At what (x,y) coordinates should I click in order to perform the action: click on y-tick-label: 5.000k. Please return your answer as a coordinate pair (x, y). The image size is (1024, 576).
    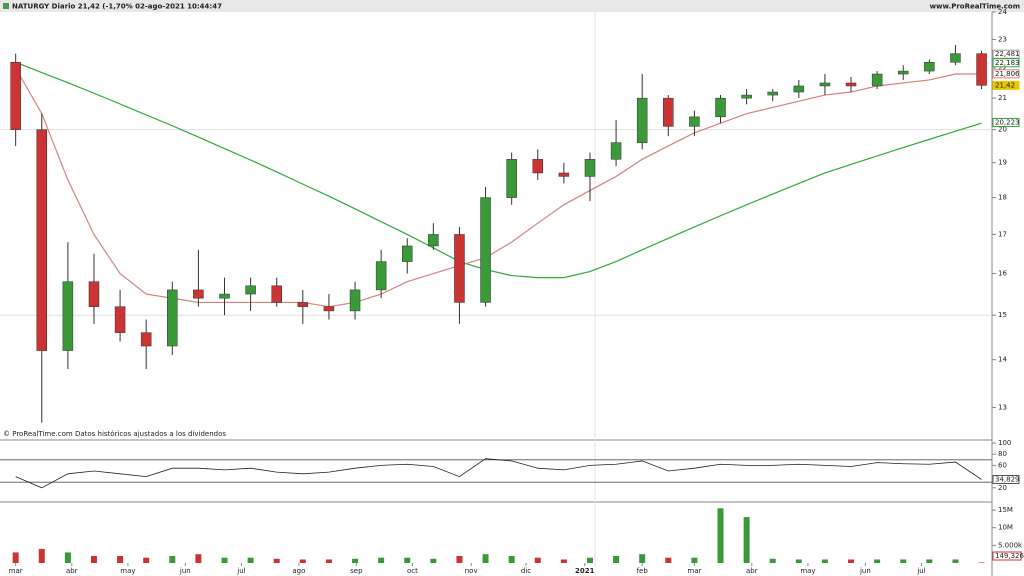
    Looking at the image, I should click on (1010, 545).